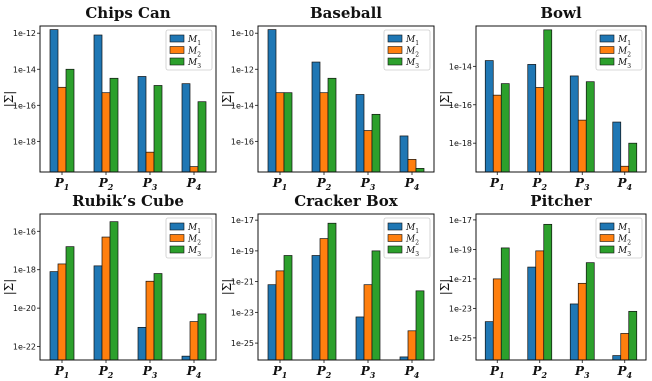 The image size is (652, 381). Describe the element at coordinates (445, 287) in the screenshot. I see `y-axis-label: |Σ|` at that location.